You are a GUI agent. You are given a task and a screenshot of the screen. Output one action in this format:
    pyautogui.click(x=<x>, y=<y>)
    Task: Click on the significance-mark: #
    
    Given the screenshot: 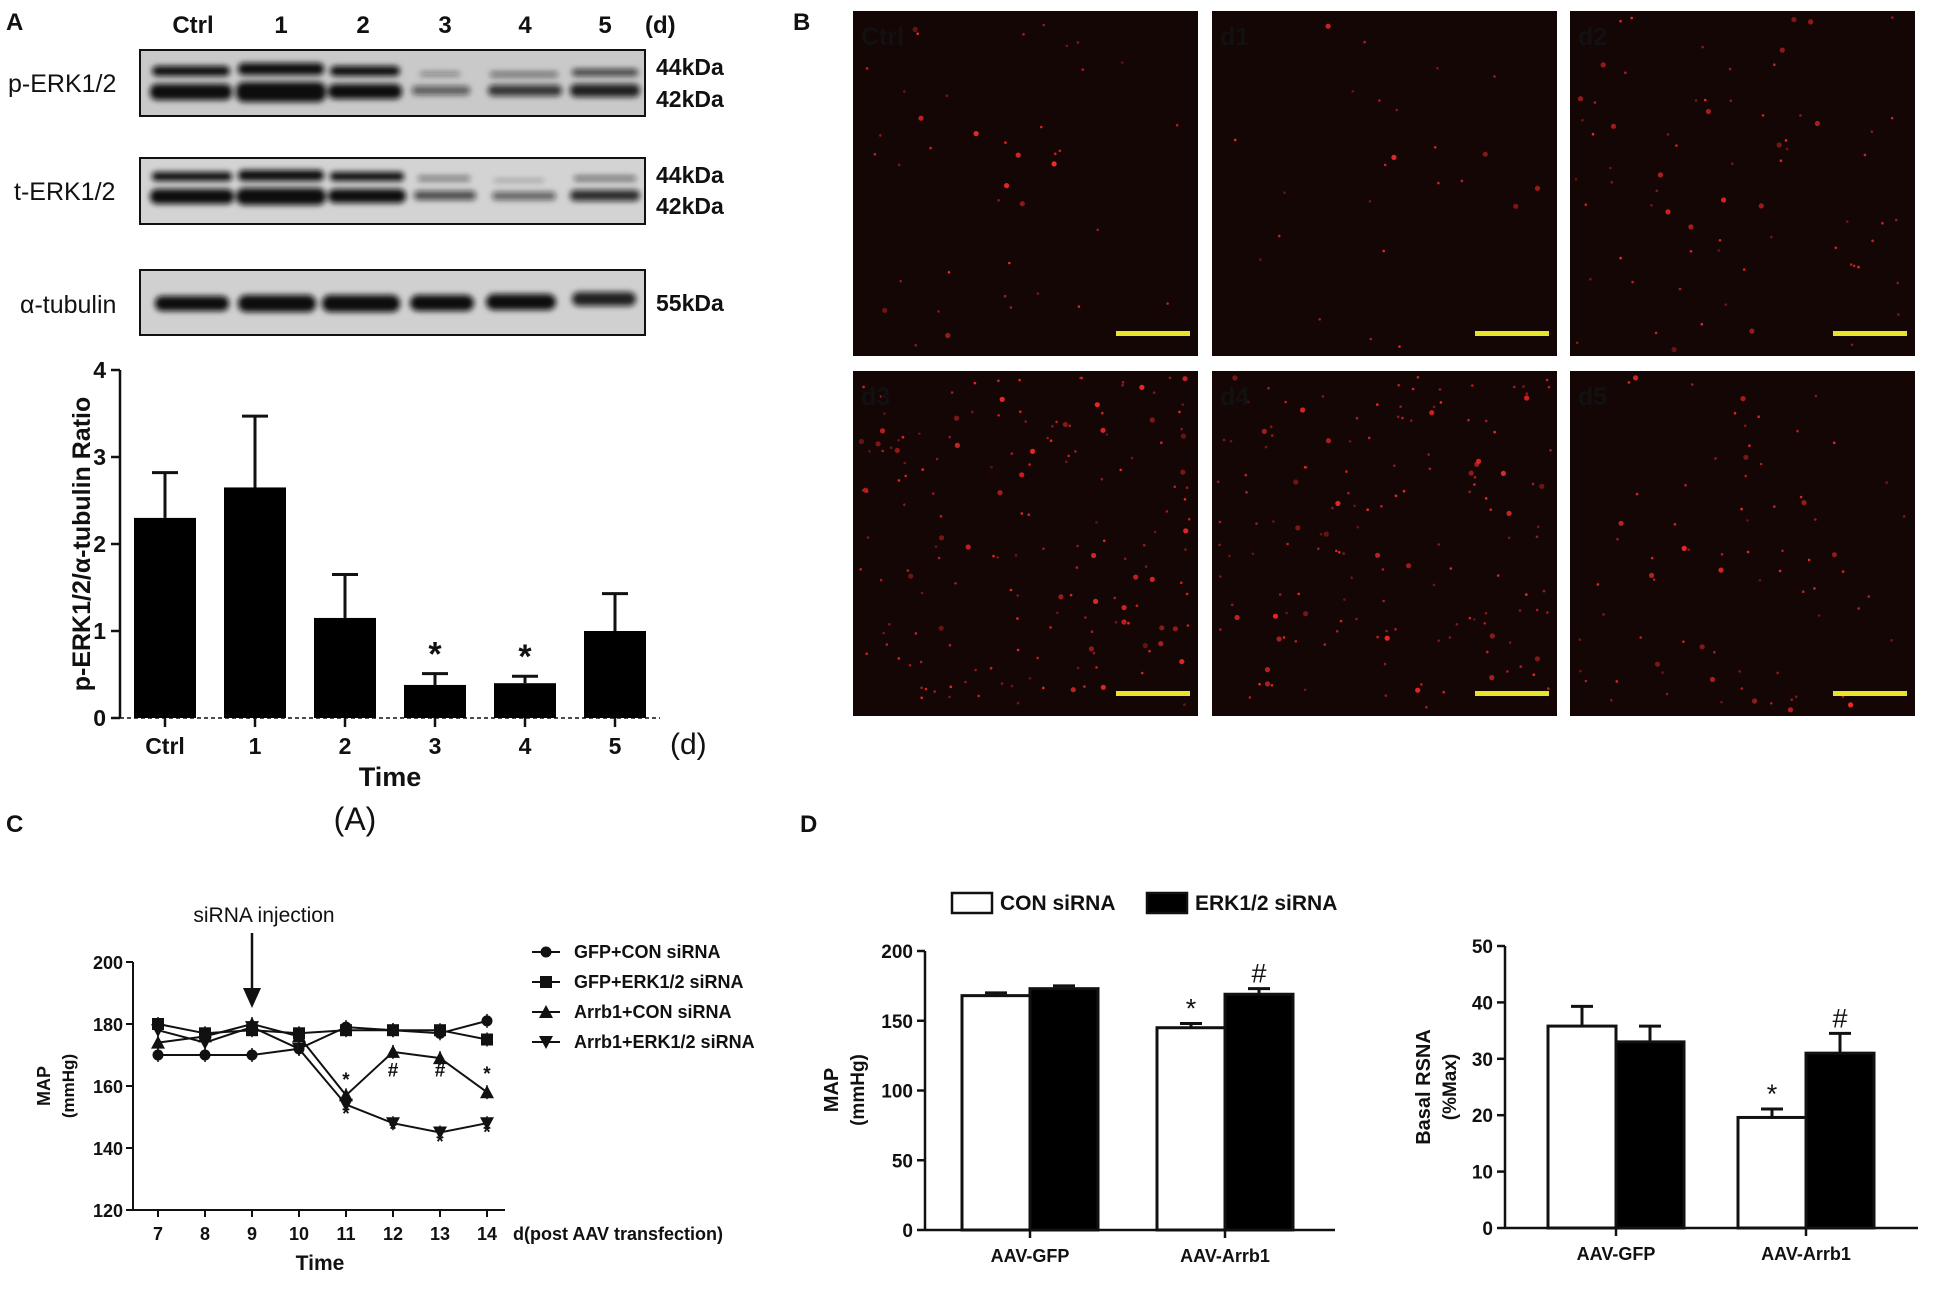 What is the action you would take?
    pyautogui.click(x=1839, y=1018)
    